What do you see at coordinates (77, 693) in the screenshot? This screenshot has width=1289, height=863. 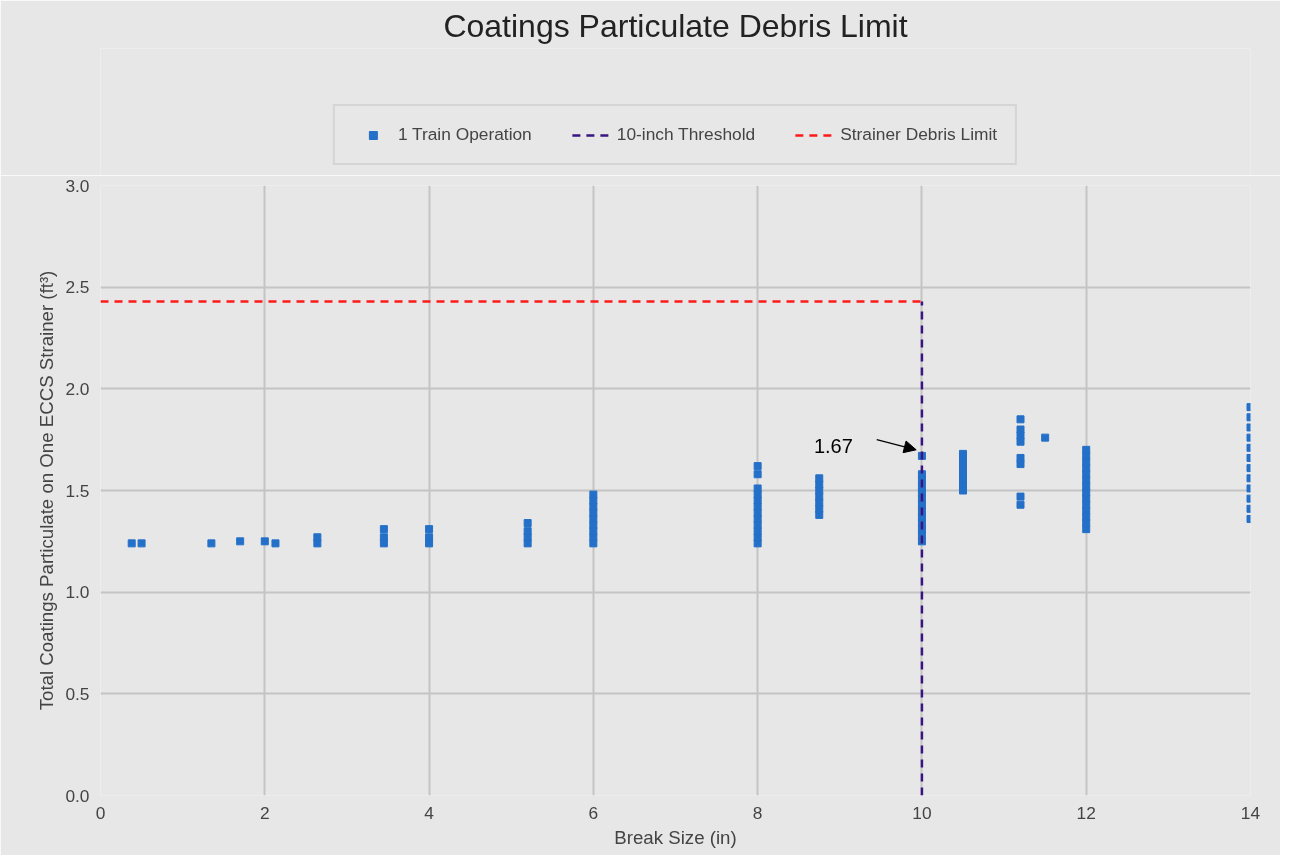 I see `y-tick-label: 0.5` at bounding box center [77, 693].